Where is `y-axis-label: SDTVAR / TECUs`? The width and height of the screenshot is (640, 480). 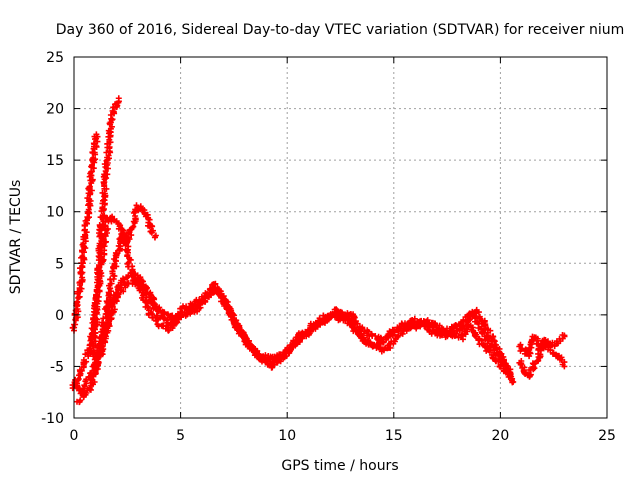
y-axis-label: SDTVAR / TECUs is located at coordinates (16, 237).